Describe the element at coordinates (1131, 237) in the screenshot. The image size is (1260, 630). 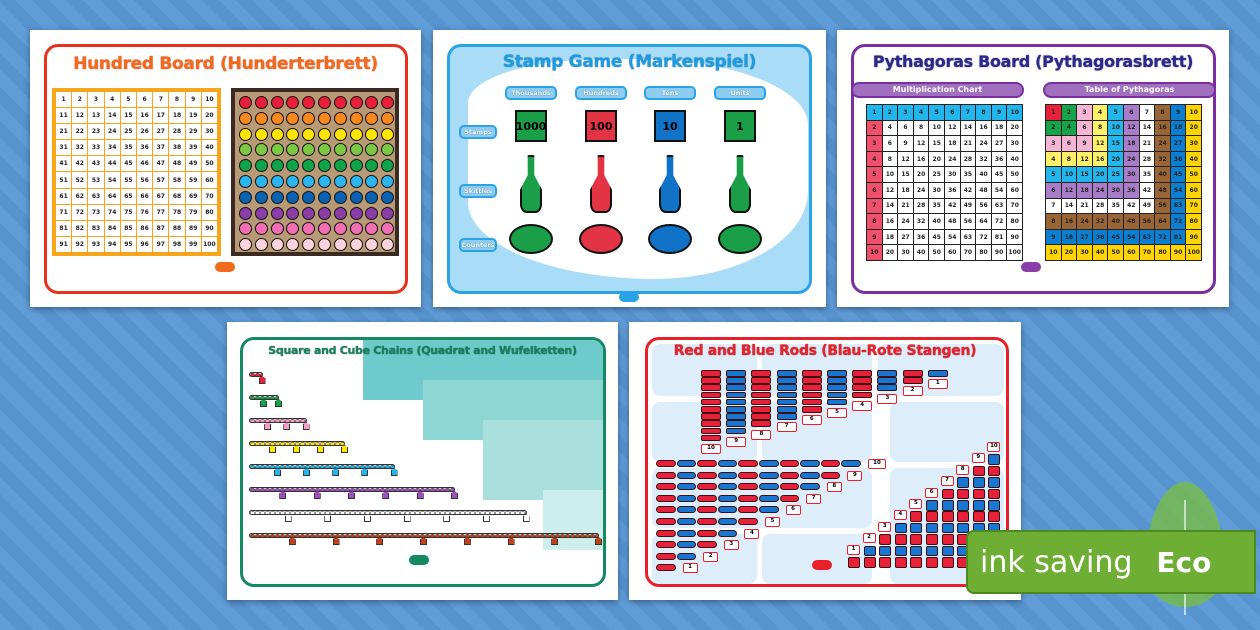
I see `grid-cell: 54` at that location.